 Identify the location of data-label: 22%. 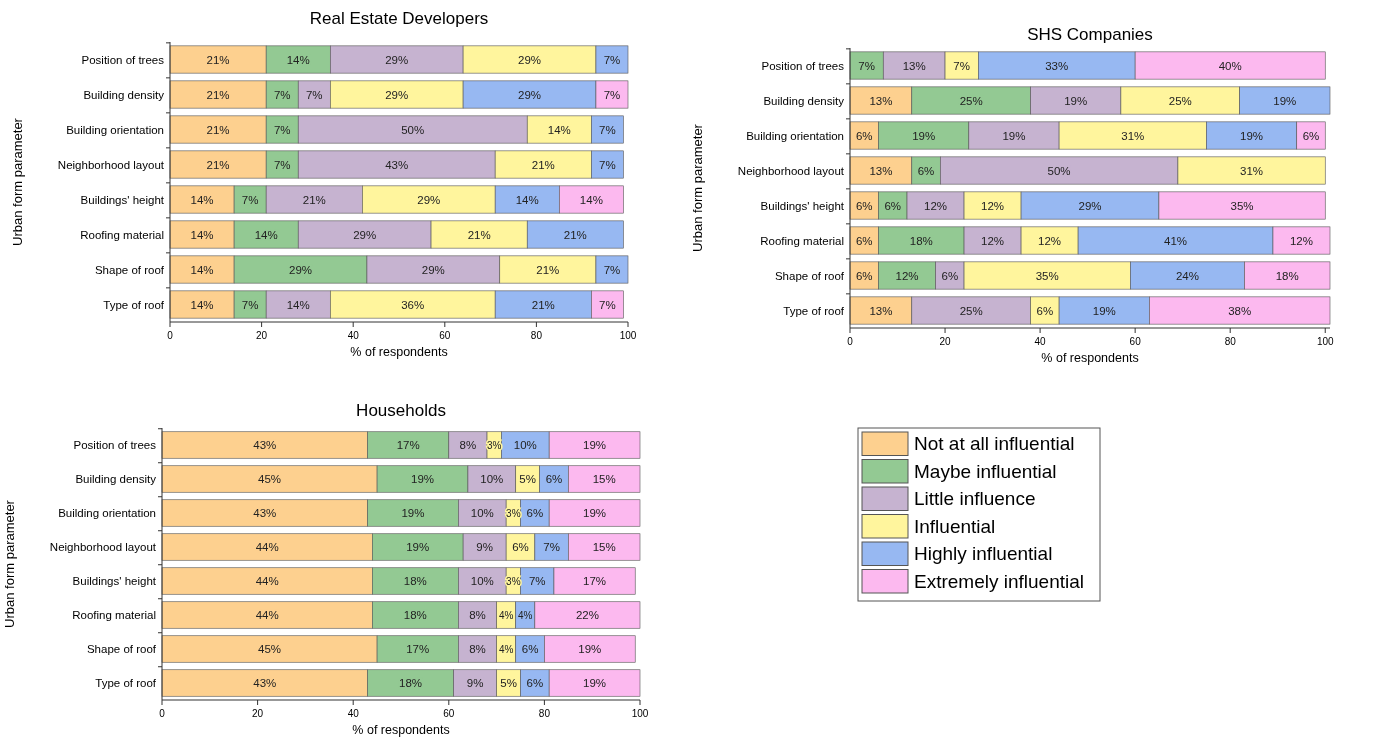
(587, 615).